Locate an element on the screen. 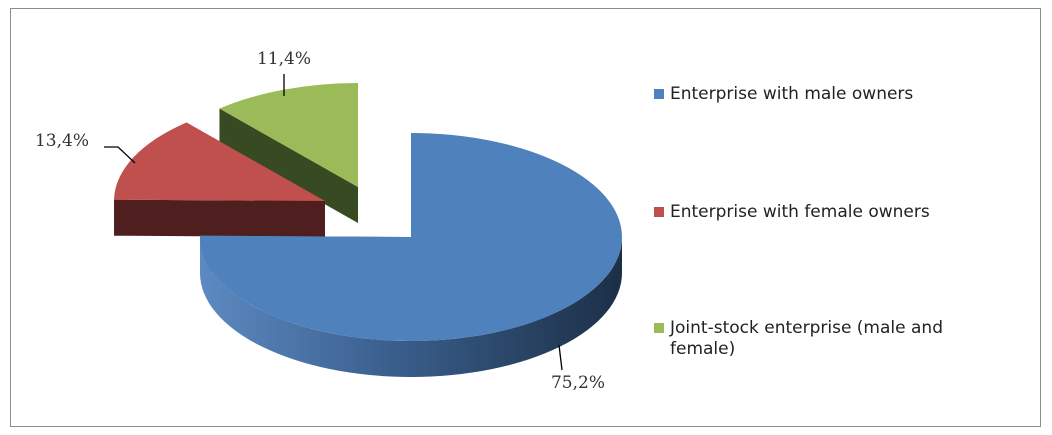  legend-label-1: Enterprise with male owners is located at coordinates (792, 94).